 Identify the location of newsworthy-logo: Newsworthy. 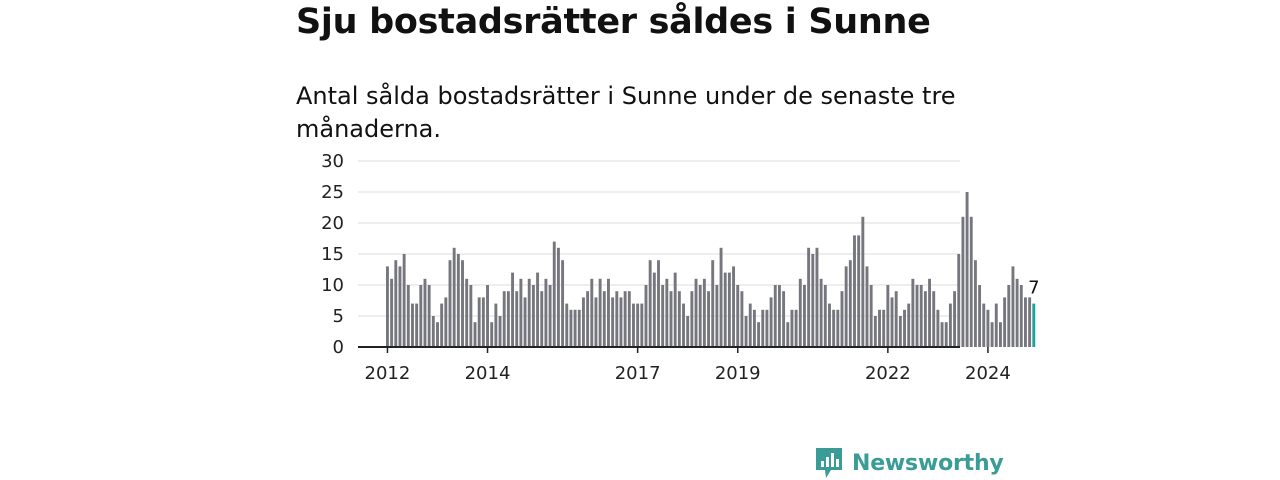
(909, 463).